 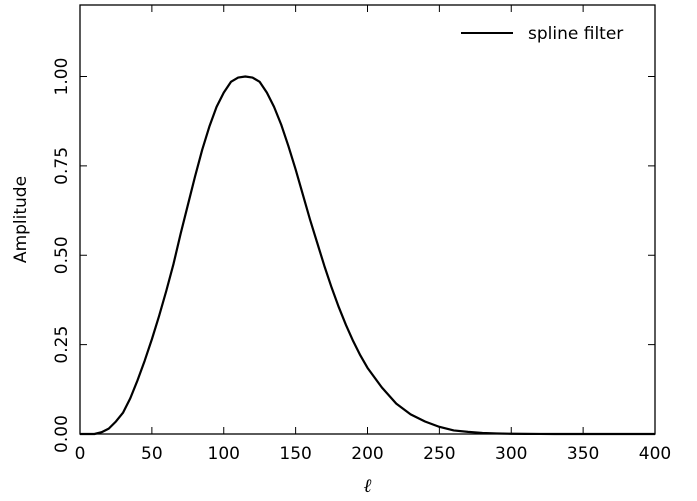 What do you see at coordinates (295, 454) in the screenshot?
I see `x-tick-label: 150` at bounding box center [295, 454].